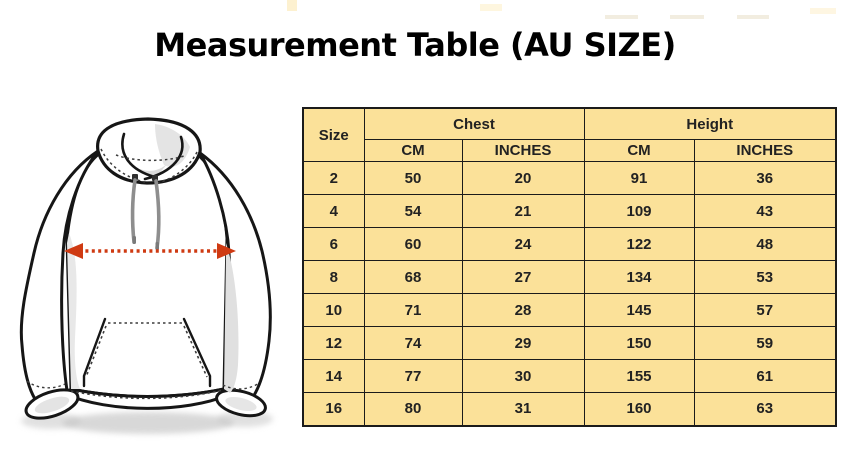  Describe the element at coordinates (639, 244) in the screenshot. I see `height-cm-cell: 122` at that location.